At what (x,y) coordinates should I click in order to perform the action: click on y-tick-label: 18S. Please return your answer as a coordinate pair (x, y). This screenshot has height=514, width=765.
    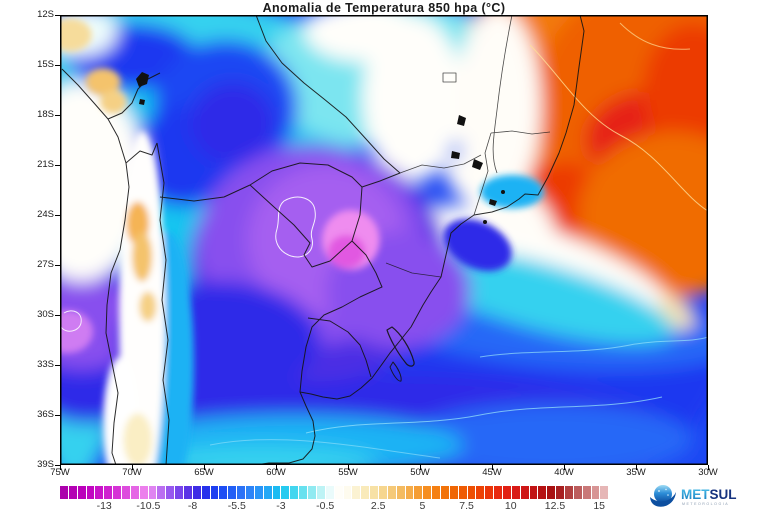
    Looking at the image, I should click on (45, 114).